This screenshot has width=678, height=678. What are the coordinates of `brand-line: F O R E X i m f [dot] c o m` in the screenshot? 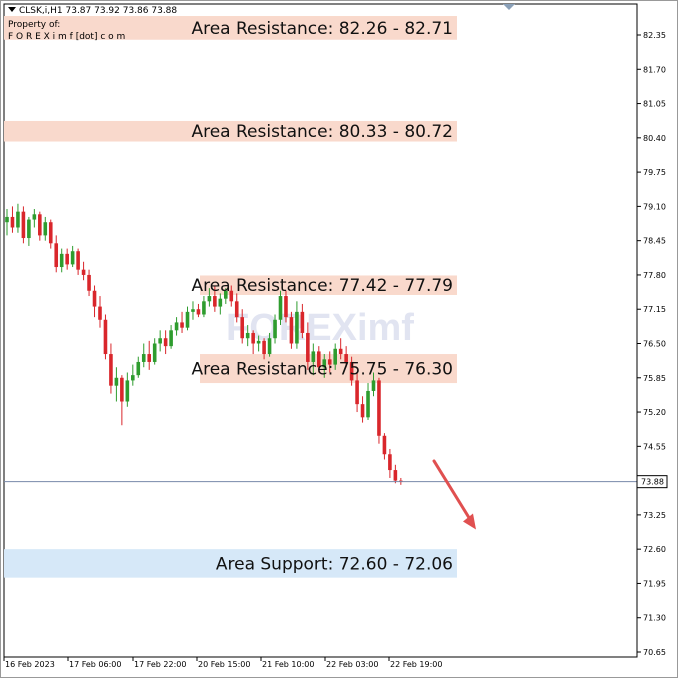 It's located at (67, 37).